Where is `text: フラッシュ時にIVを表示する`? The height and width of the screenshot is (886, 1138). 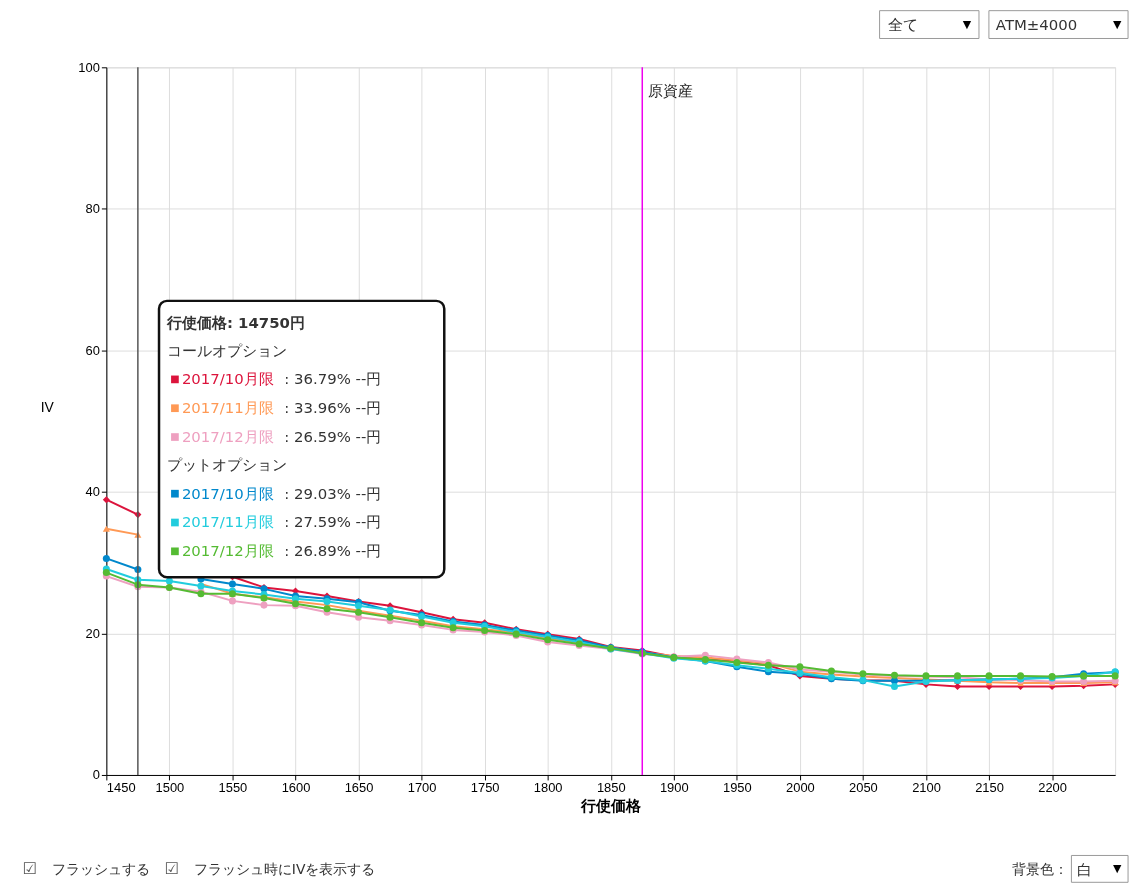
text: フラッシュ時にIVを表示する is located at coordinates (284, 869).